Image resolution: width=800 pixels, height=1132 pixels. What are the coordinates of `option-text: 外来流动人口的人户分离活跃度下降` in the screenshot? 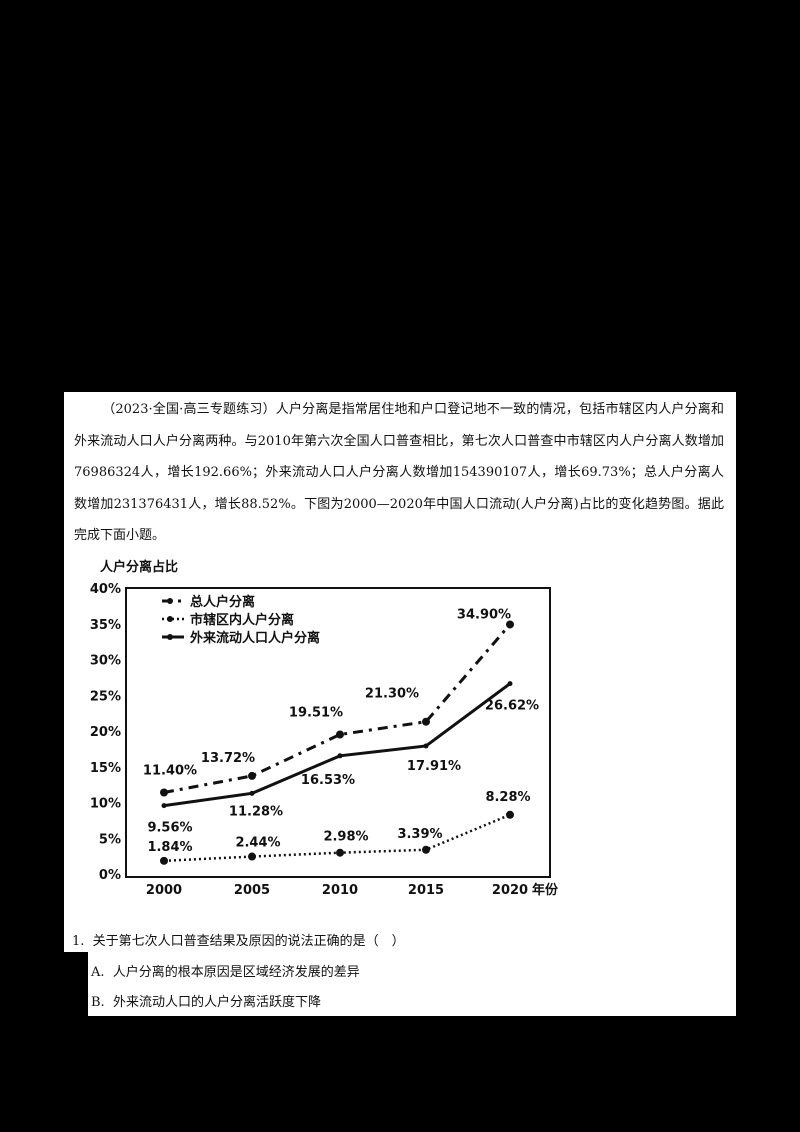 It's located at (216, 1002).